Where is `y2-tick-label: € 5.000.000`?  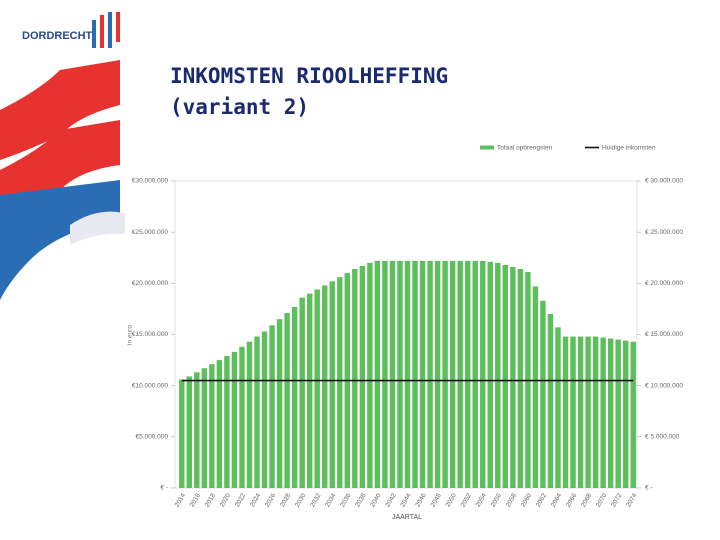
y2-tick-label: € 5.000.000 is located at coordinates (662, 437).